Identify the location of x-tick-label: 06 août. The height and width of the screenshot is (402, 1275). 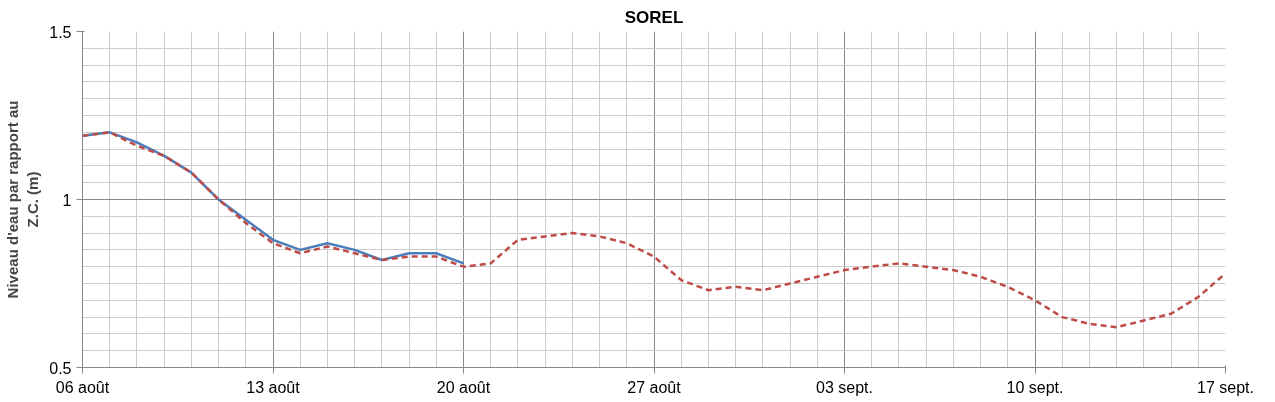
(82, 387).